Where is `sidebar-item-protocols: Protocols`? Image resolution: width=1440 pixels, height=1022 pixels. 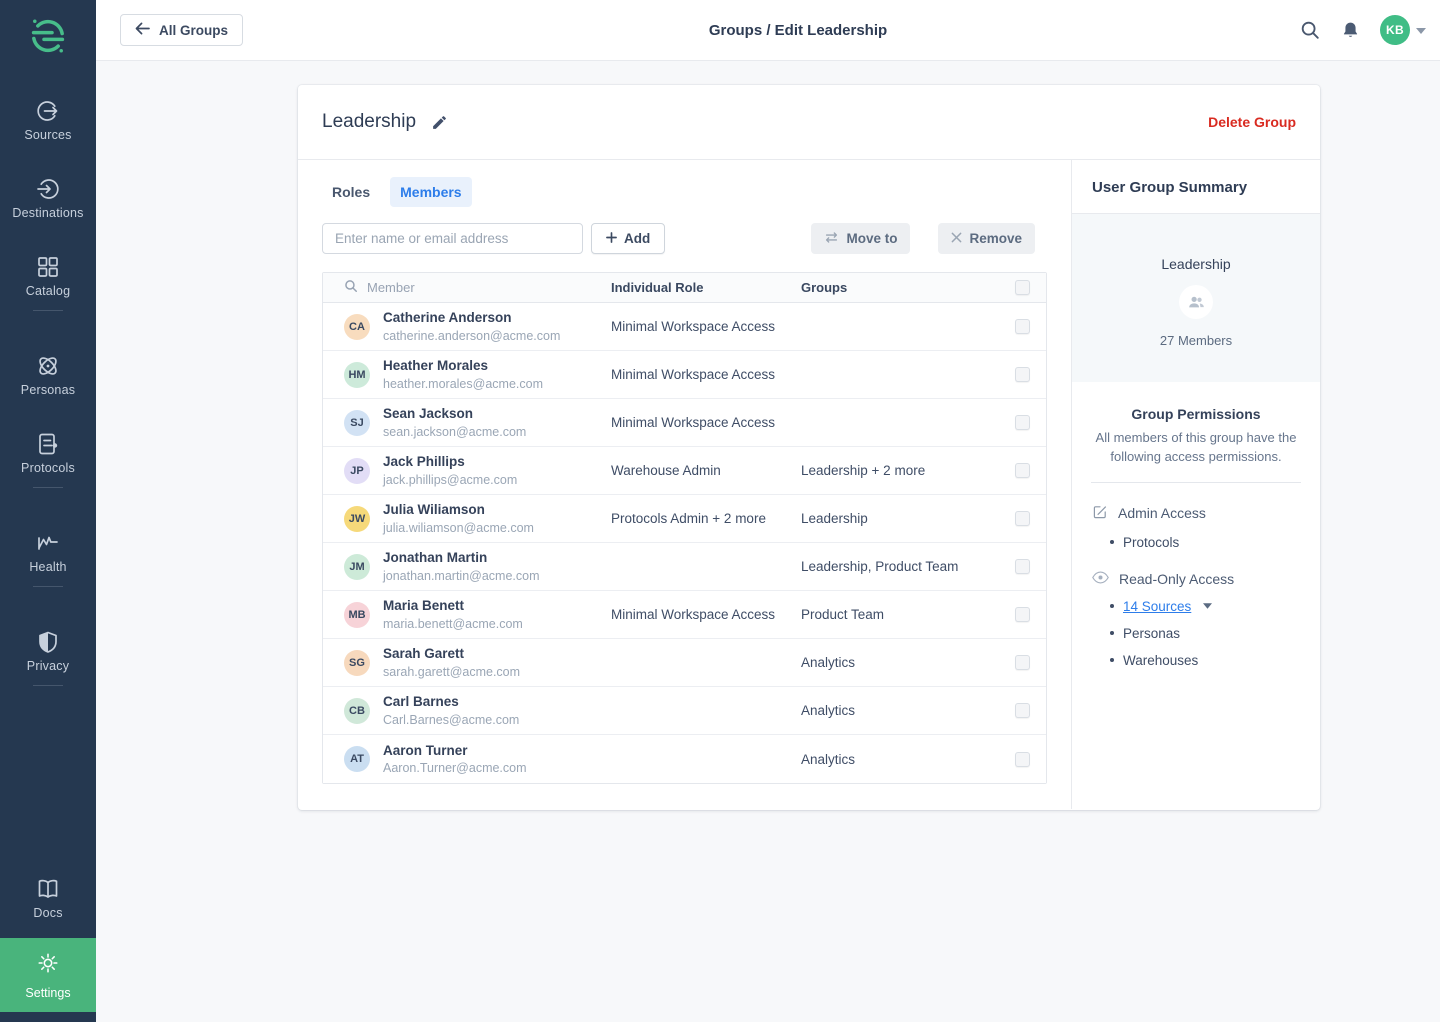
sidebar-item-protocols: Protocols is located at coordinates (48, 453).